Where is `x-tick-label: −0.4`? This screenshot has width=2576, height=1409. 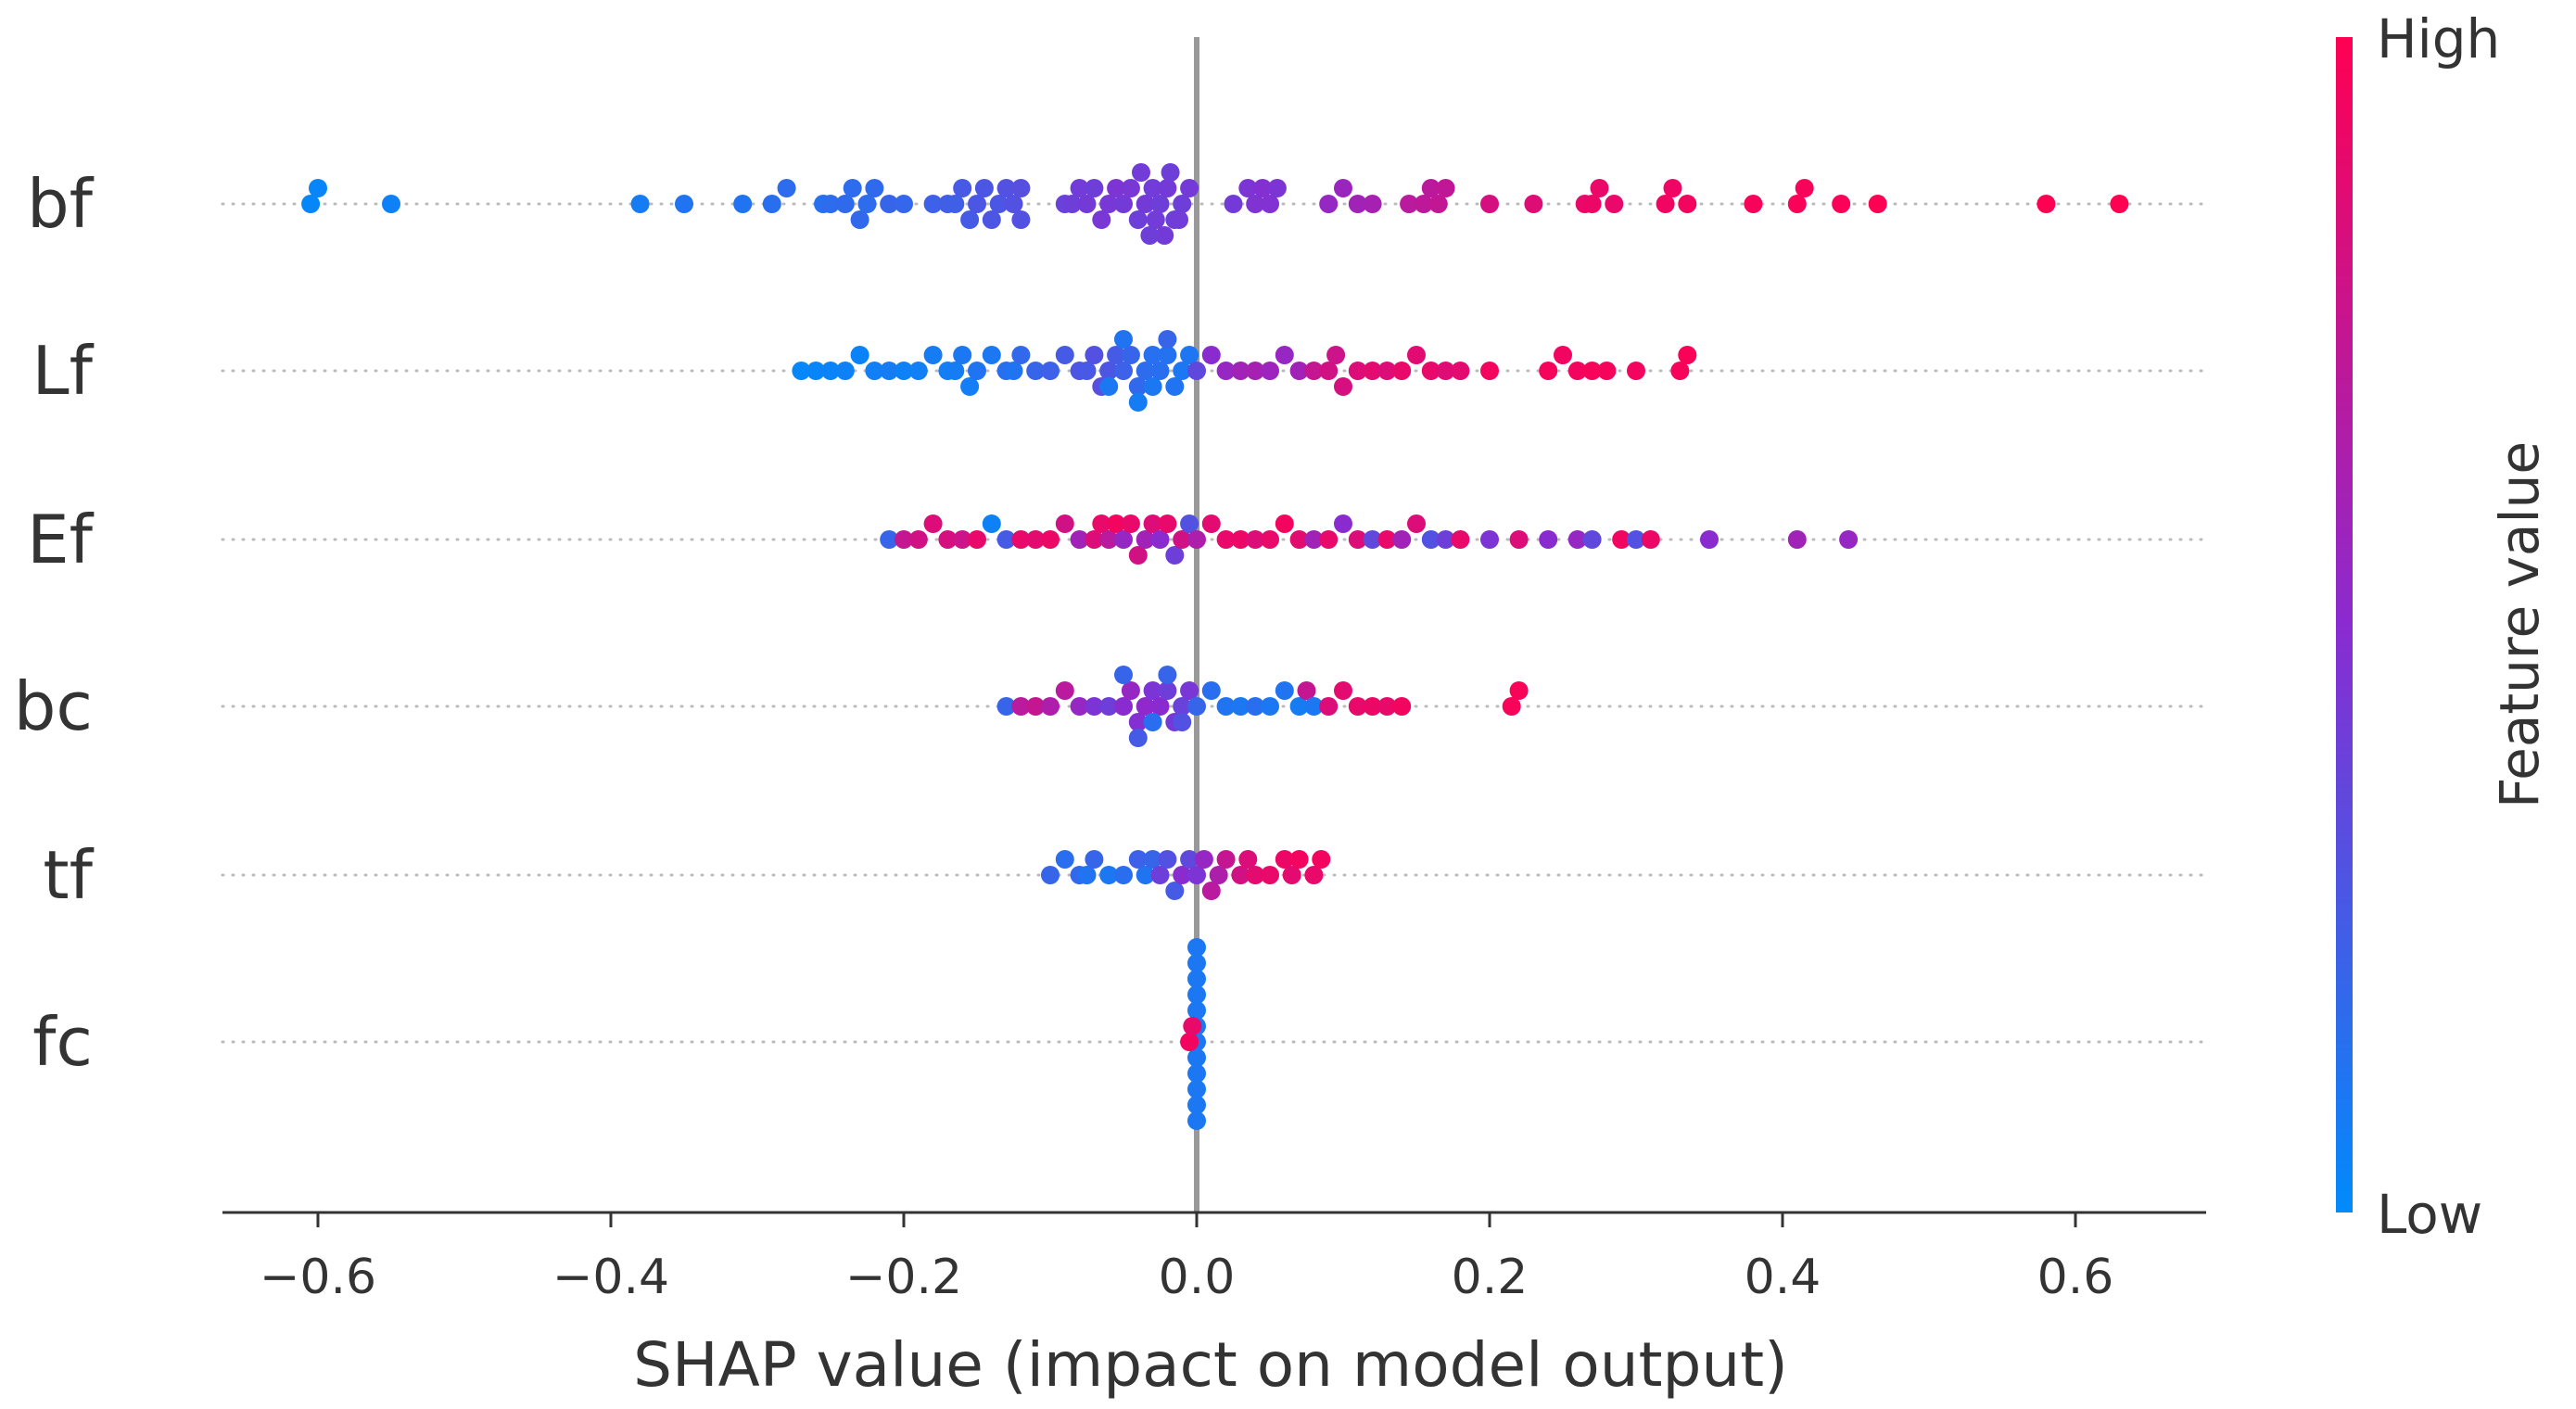 x-tick-label: −0.4 is located at coordinates (610, 1277).